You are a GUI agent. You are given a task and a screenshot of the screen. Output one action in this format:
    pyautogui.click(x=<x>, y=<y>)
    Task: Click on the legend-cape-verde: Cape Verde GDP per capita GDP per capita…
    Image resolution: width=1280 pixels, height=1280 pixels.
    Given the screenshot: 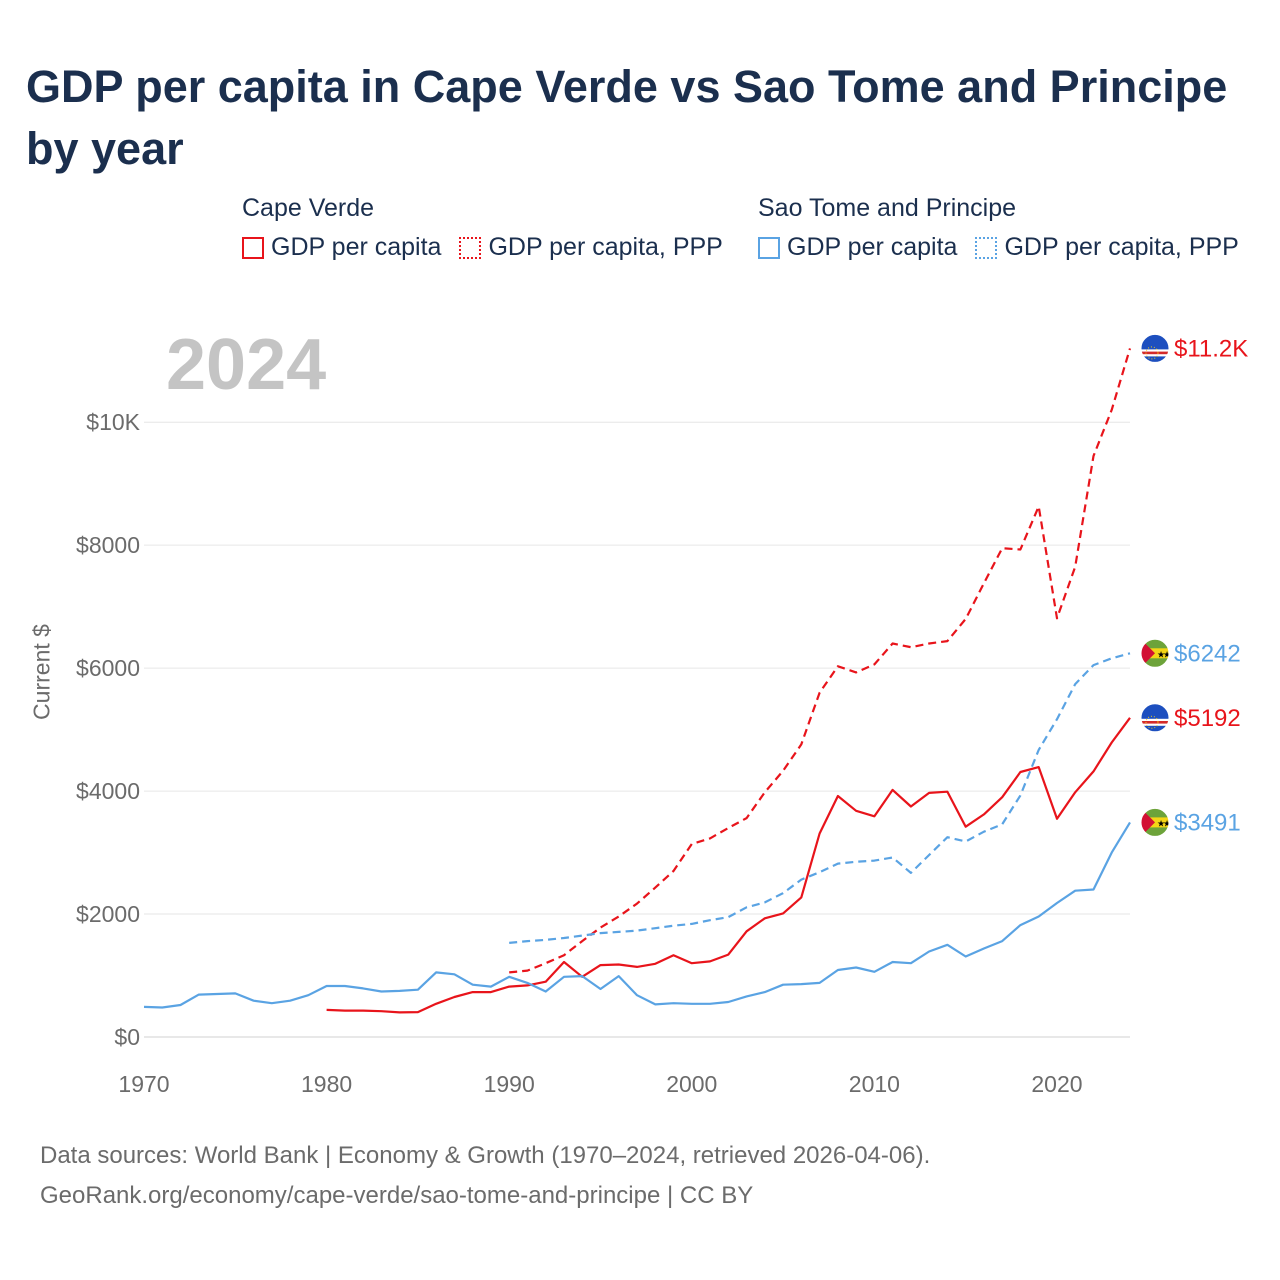 What is the action you would take?
    pyautogui.click(x=482, y=228)
    